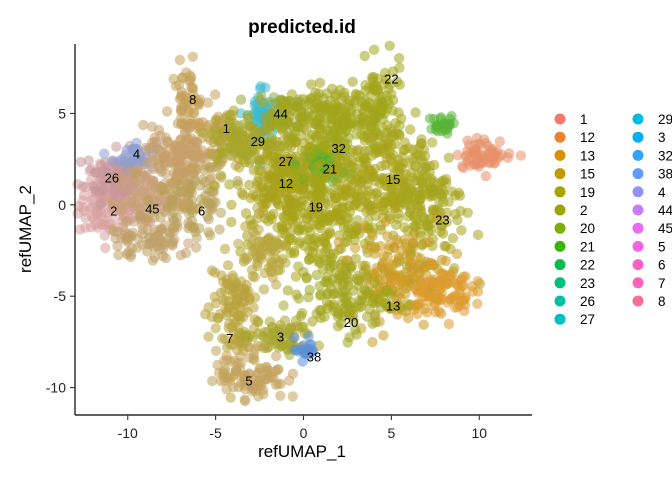 The height and width of the screenshot is (480, 672). What do you see at coordinates (136, 154) in the screenshot?
I see `cluster-label-4: 4` at bounding box center [136, 154].